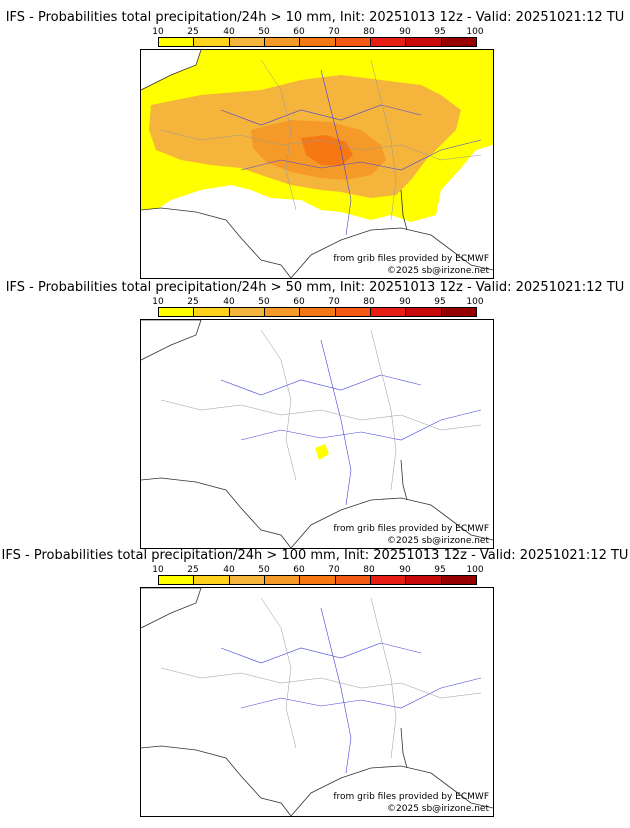 This screenshot has width=630, height=828. I want to click on sea-mediterranean, so click(392, 253).